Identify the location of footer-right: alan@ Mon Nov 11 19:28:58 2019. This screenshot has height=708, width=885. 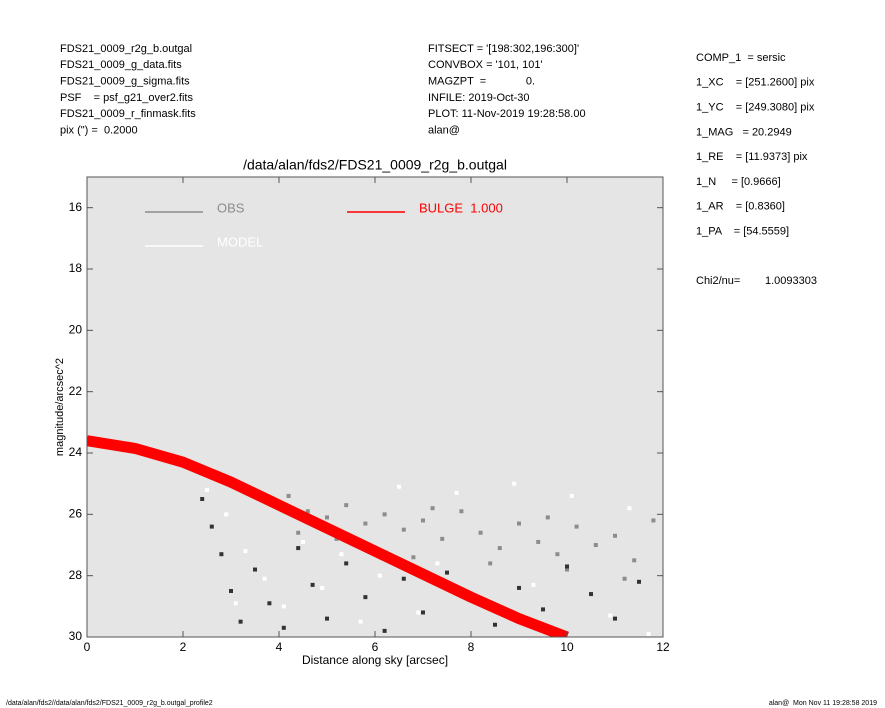
(823, 703).